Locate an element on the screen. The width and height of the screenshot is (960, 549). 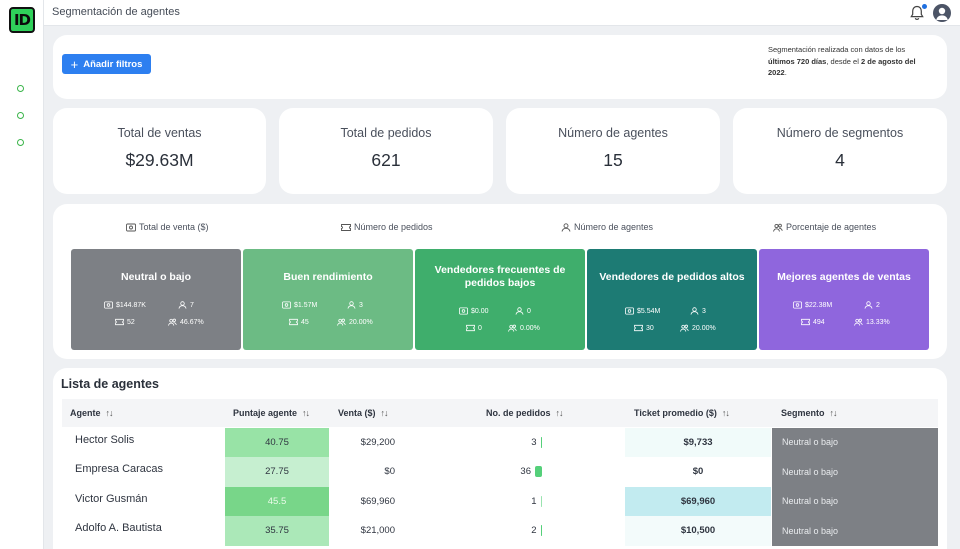
segment-name: Neutral o bajo is located at coordinates (155, 276).